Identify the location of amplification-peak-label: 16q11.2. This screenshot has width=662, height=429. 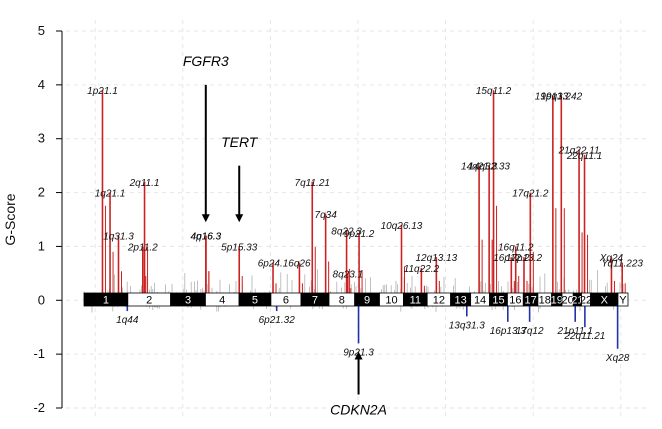
(516, 247).